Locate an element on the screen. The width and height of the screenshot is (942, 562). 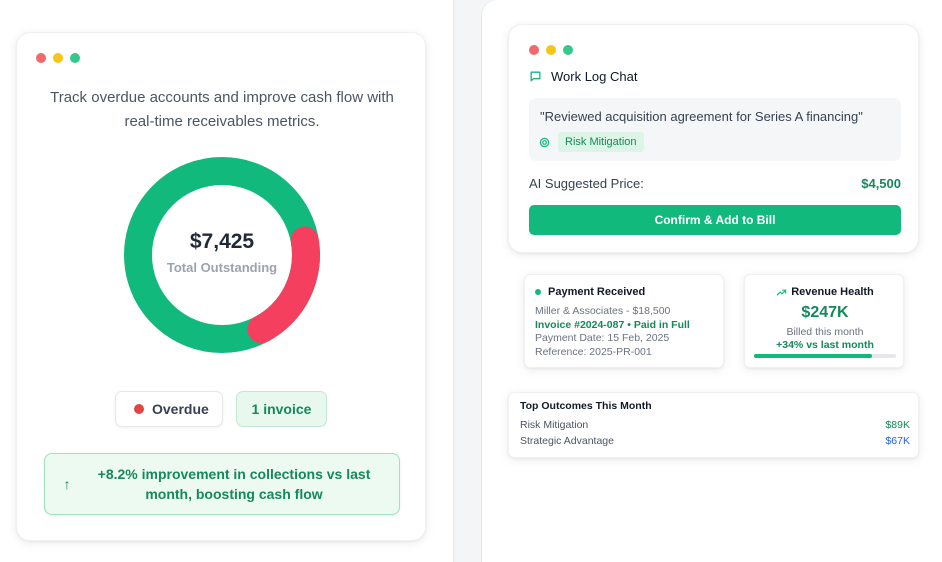
chat-header: Work Log Chat is located at coordinates (583, 76).